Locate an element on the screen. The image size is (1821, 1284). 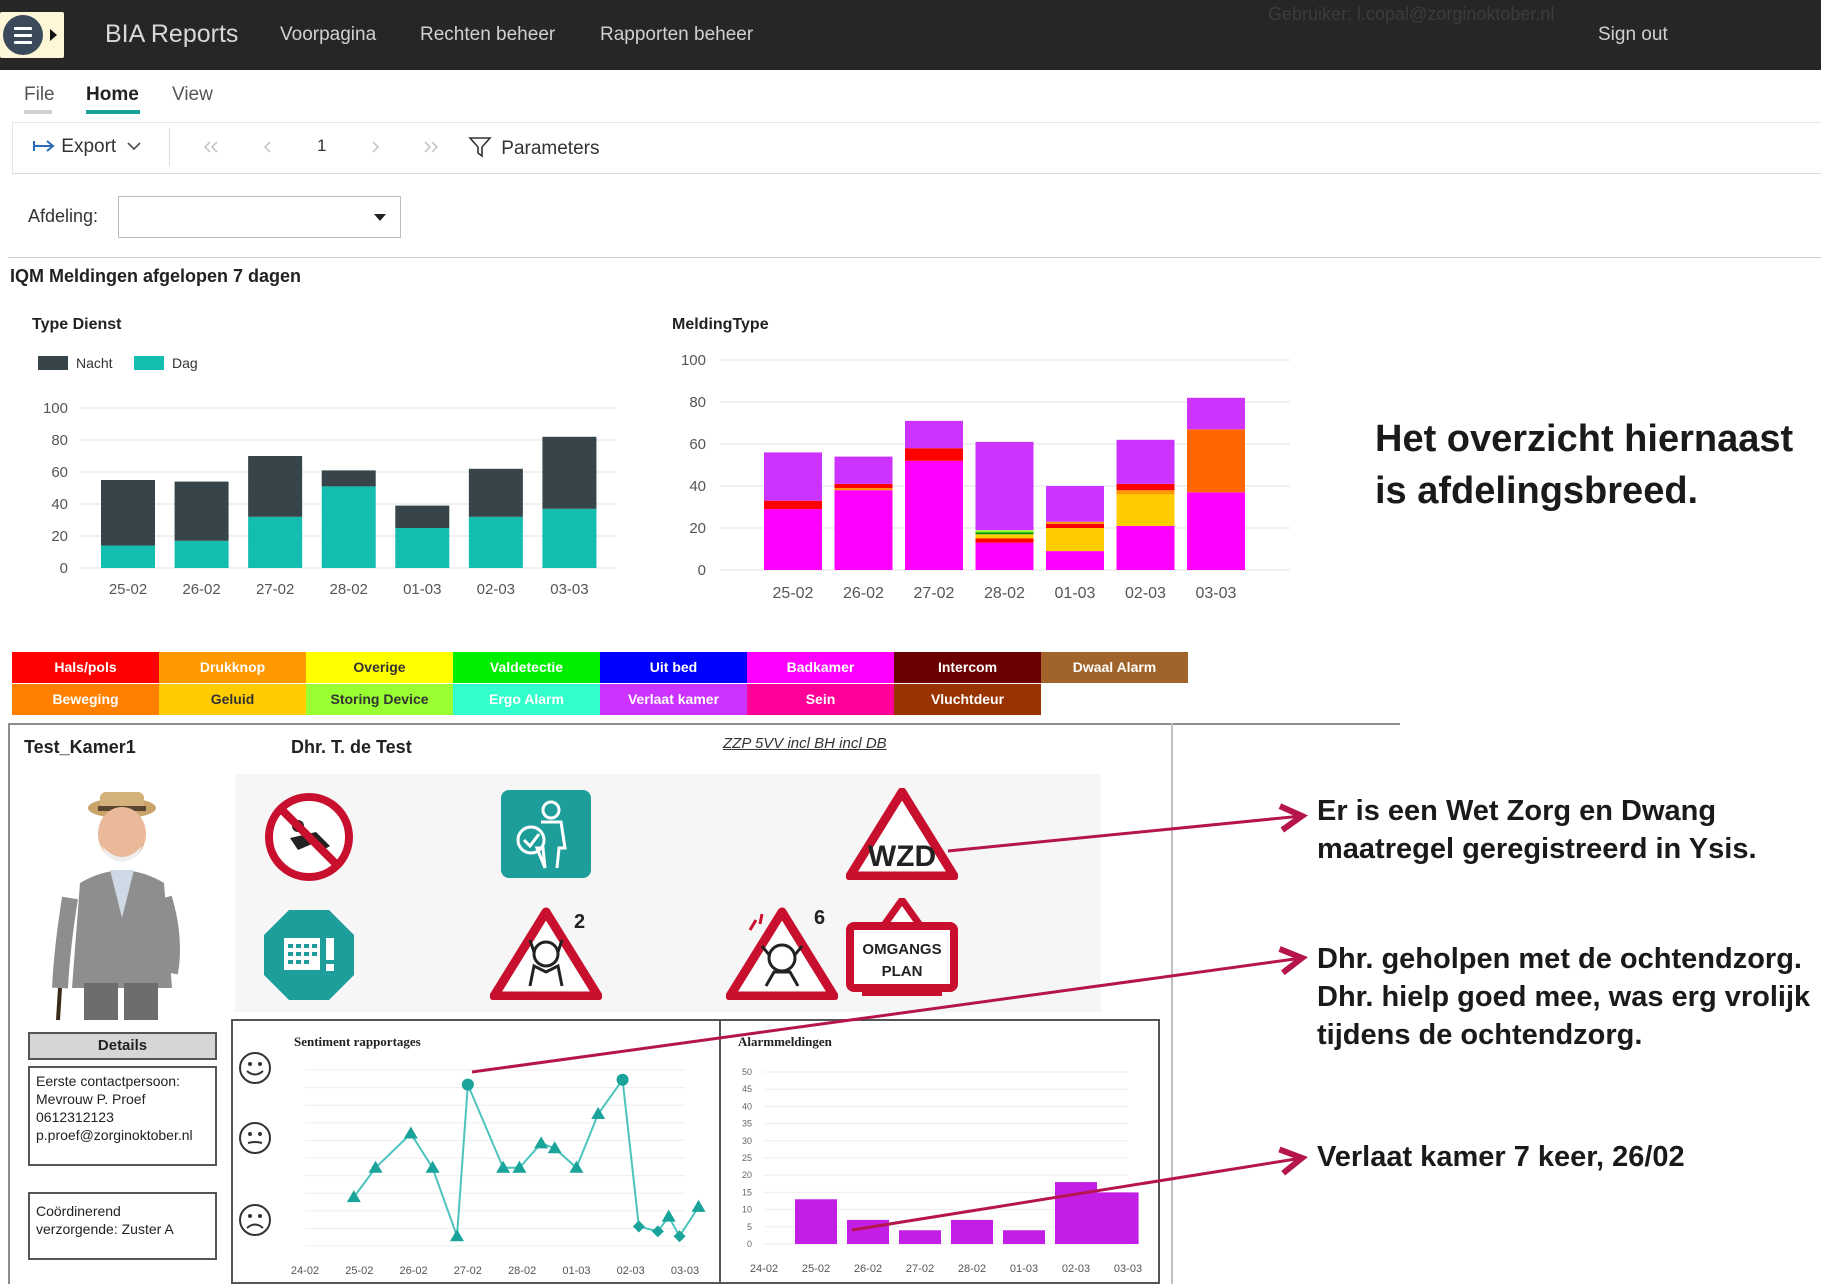
legend-cell-intercom: Intercom is located at coordinates (967, 667).